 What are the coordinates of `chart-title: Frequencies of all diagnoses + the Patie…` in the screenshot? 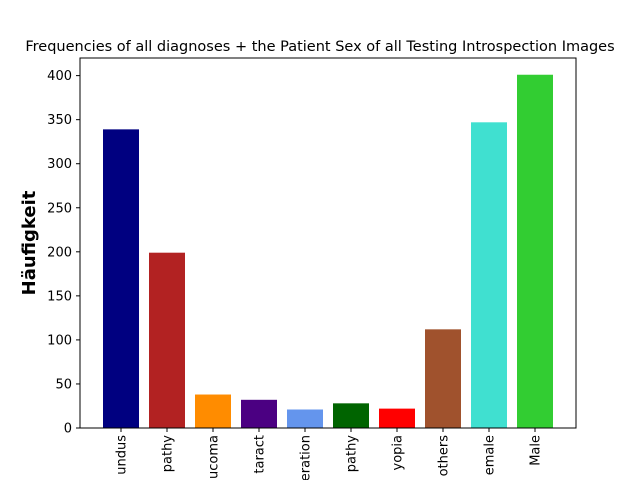 It's located at (319, 47).